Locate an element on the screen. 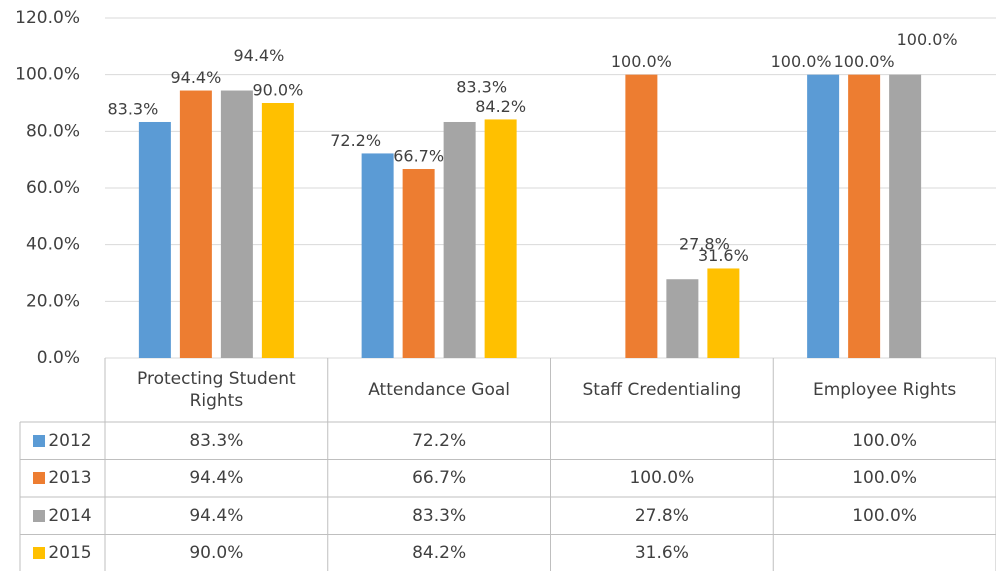 The image size is (996, 572). category-label-text: Protecting Student Rights is located at coordinates (216, 390).